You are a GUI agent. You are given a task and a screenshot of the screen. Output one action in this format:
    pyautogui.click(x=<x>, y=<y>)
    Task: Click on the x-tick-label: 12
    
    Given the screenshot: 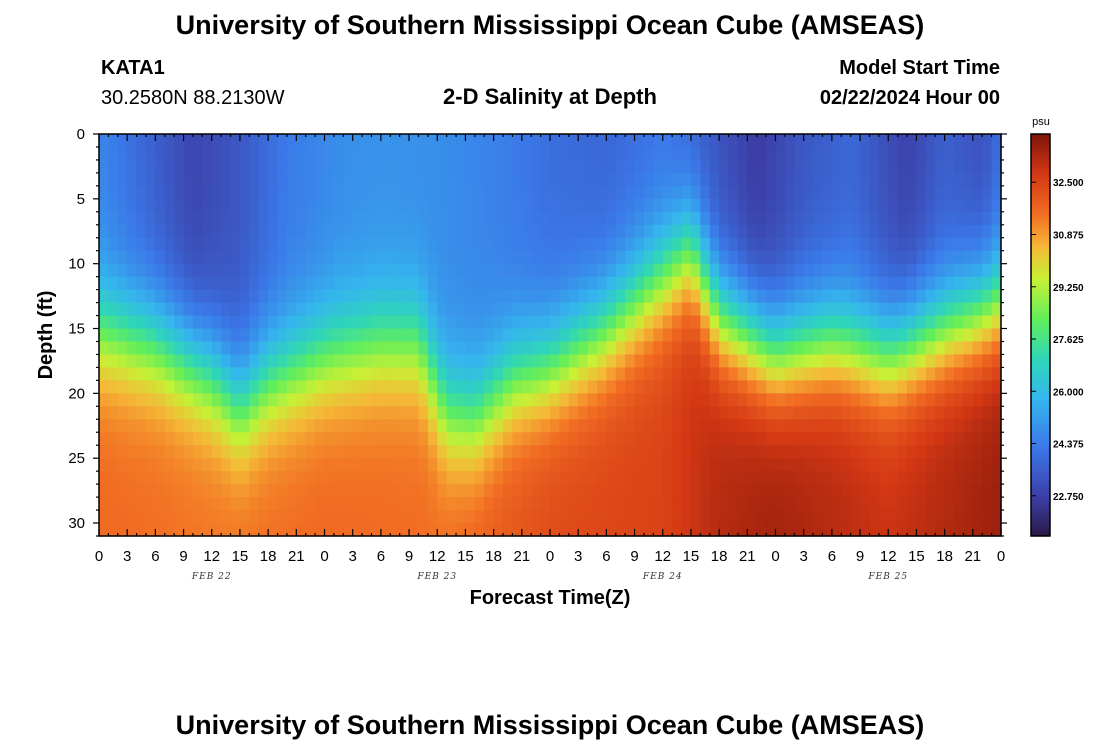 What is the action you would take?
    pyautogui.click(x=662, y=556)
    